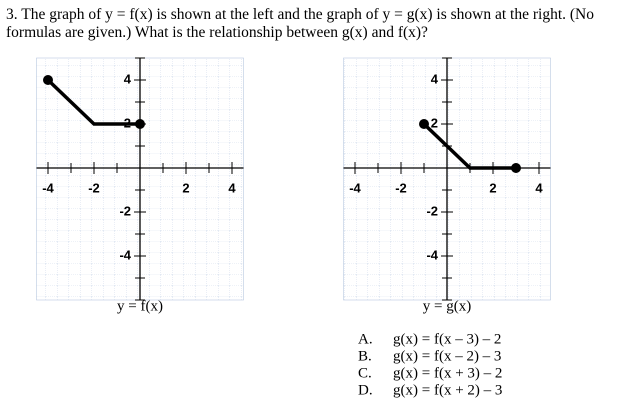 The height and width of the screenshot is (410, 638). What do you see at coordinates (365, 339) in the screenshot?
I see `choice-letter: A.` at bounding box center [365, 339].